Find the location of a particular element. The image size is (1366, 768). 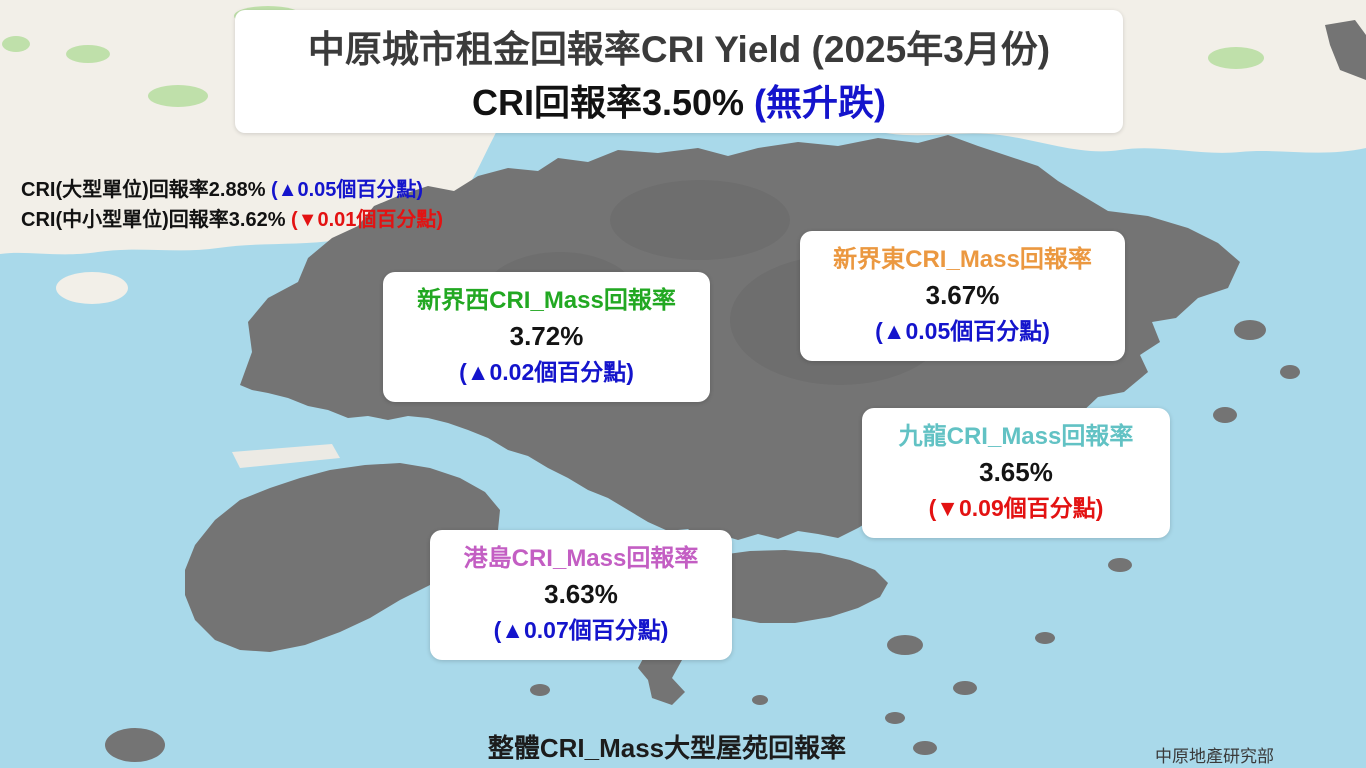

summary-change: (▲0.05個百分點) is located at coordinates (347, 190).